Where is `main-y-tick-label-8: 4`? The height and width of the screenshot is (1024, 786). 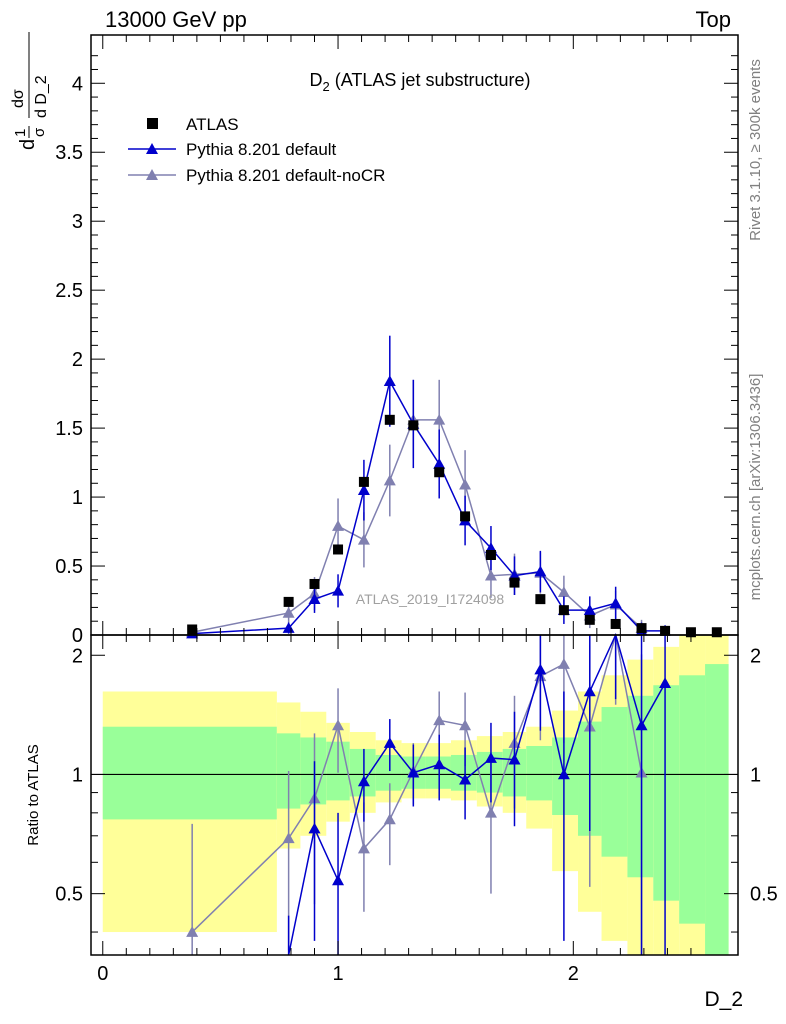
main-y-tick-label-8: 4 is located at coordinates (77, 84).